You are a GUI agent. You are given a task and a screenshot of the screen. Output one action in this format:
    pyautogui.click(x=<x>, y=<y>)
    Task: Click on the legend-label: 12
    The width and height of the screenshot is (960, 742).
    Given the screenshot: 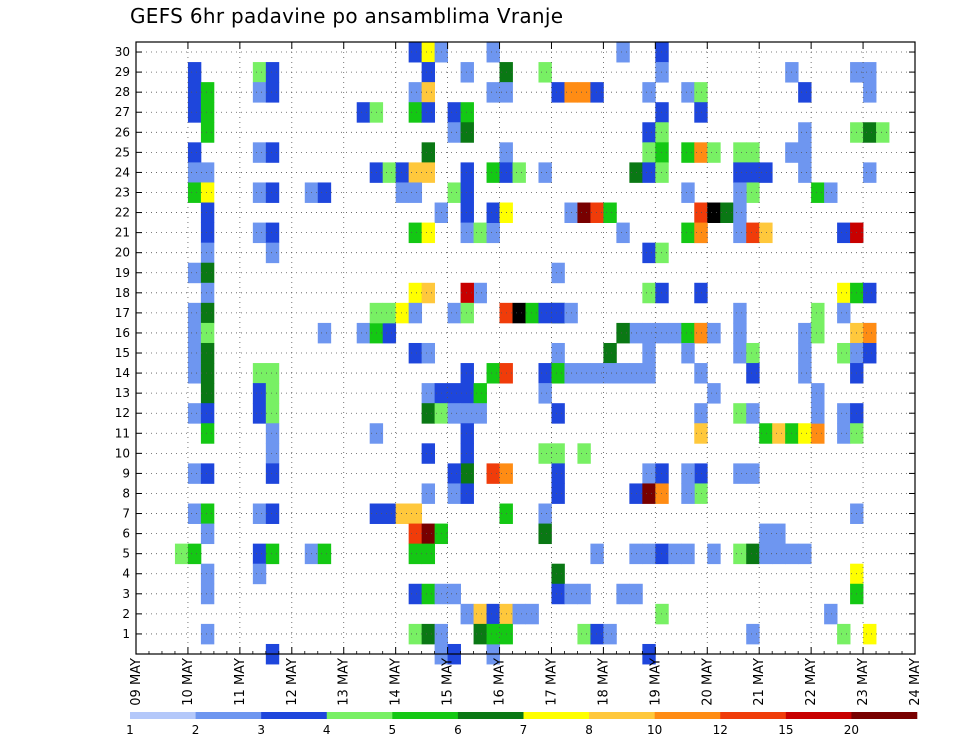 What is the action you would take?
    pyautogui.click(x=720, y=730)
    